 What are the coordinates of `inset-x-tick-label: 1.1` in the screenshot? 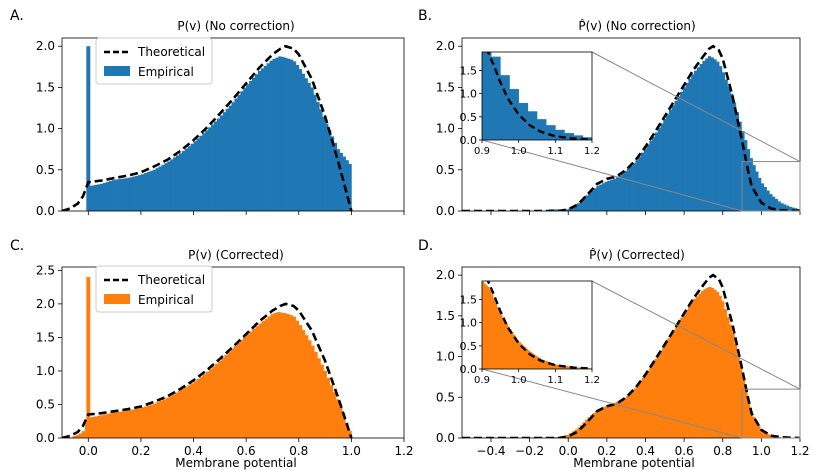 It's located at (555, 380).